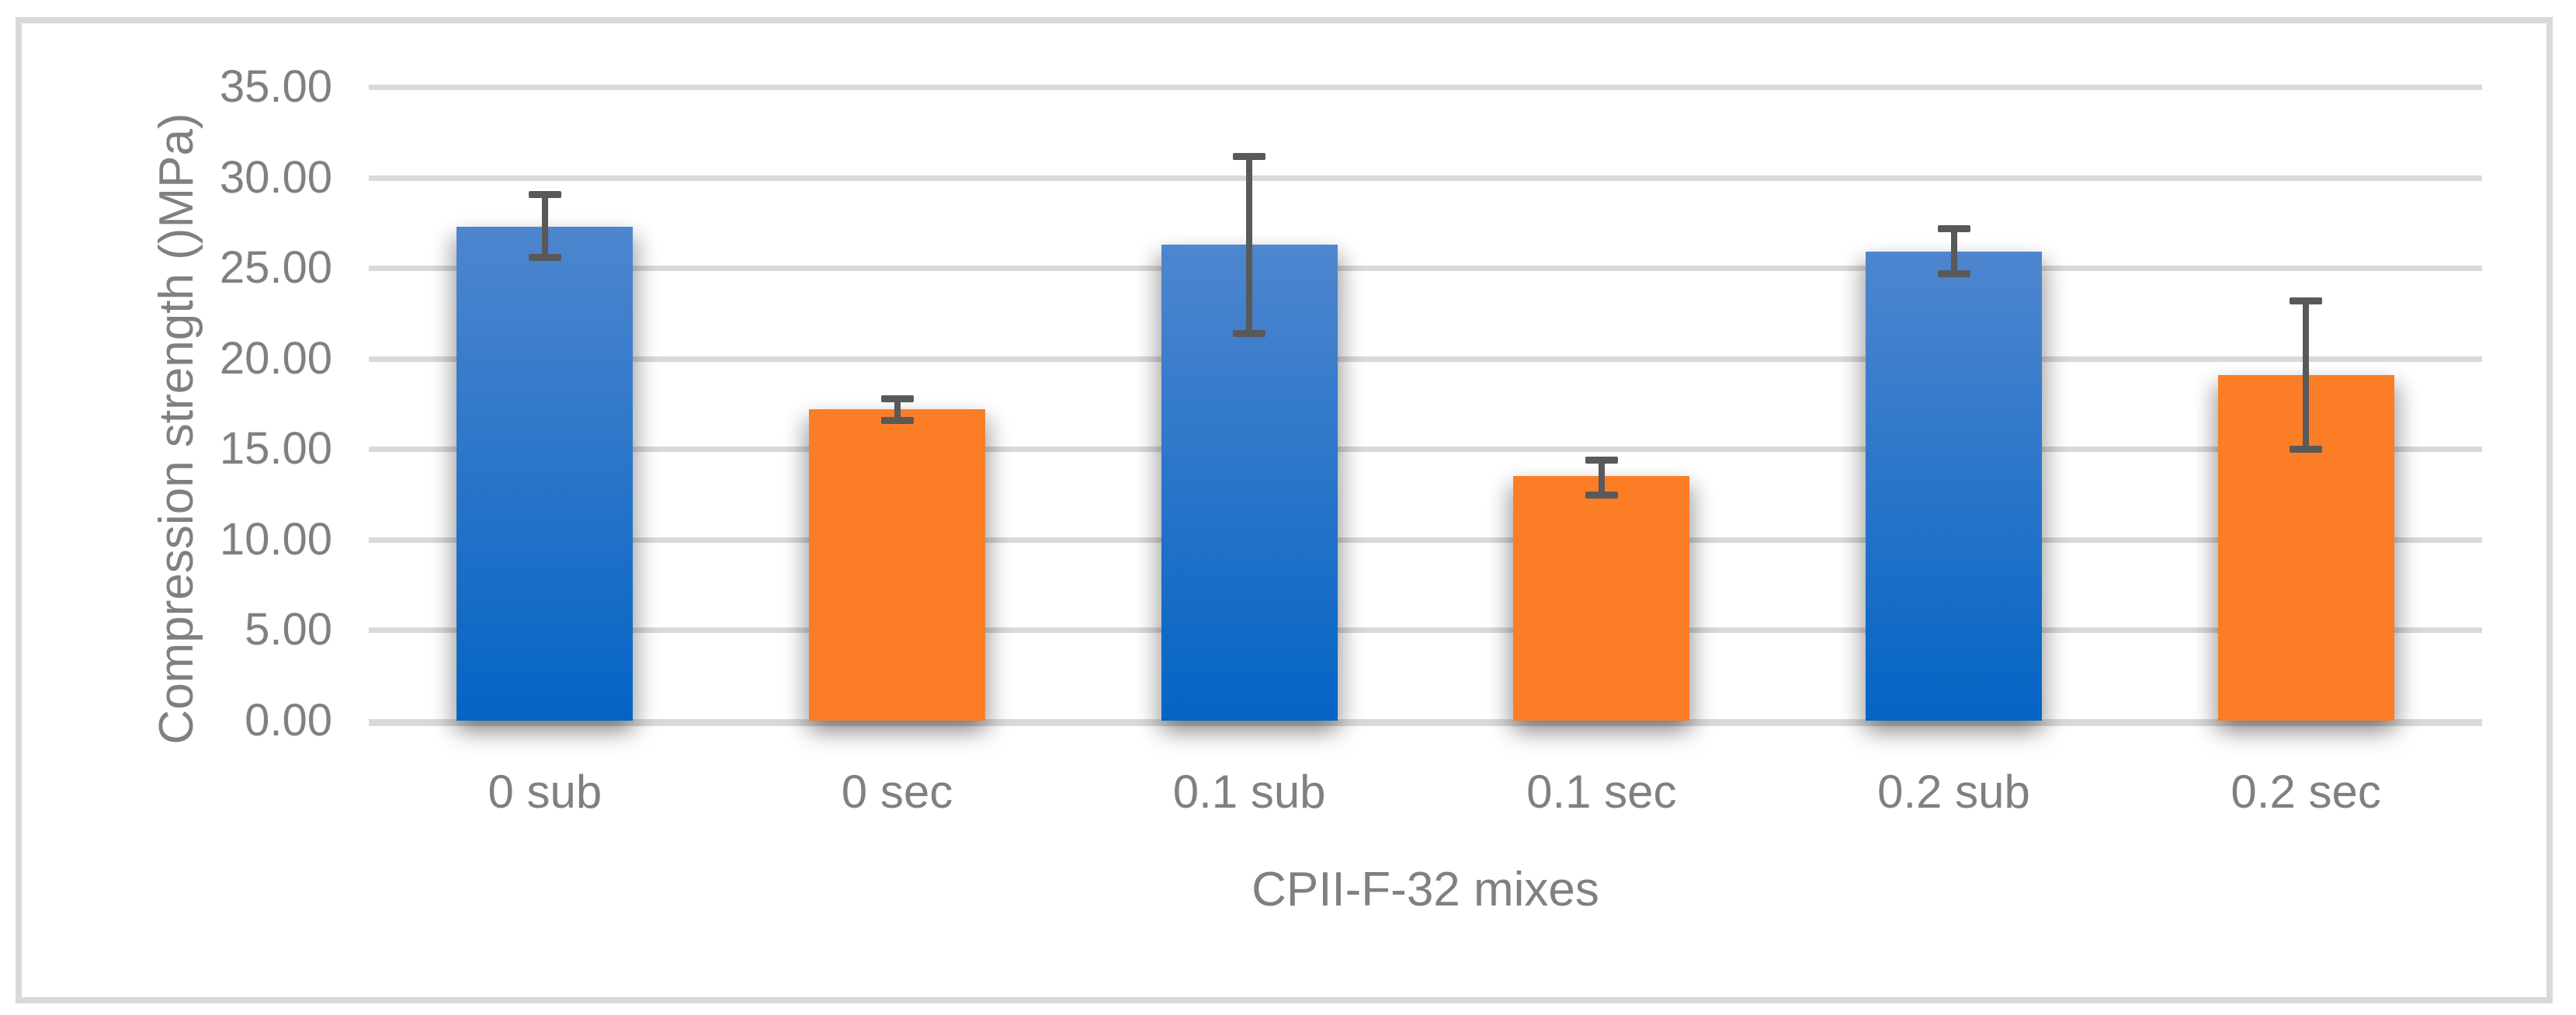  Describe the element at coordinates (288, 629) in the screenshot. I see `y-tick-label: 5.00` at that location.